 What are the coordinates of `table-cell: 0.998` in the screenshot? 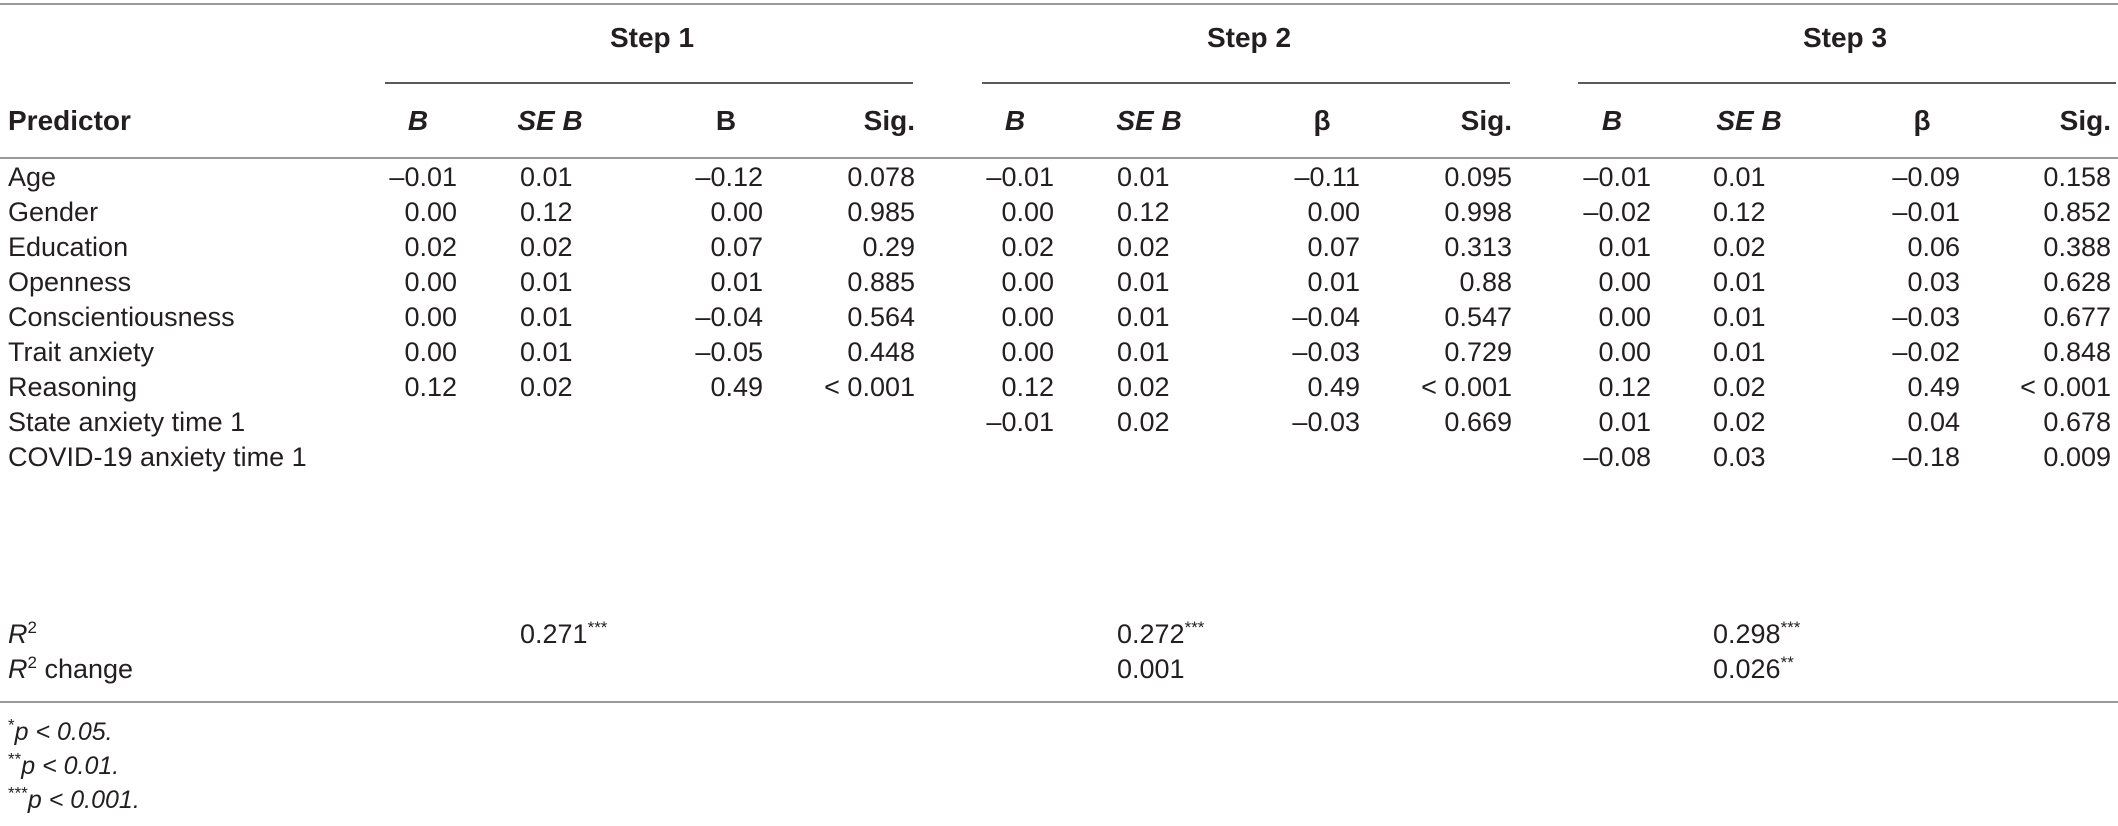 It's located at (1478, 212).